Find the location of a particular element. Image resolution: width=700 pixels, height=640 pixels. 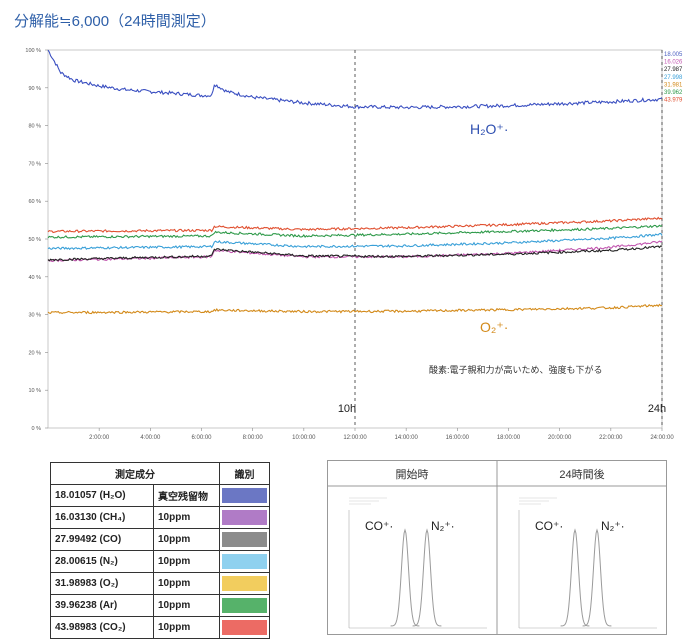

panel-title: 開始時 is located at coordinates (412, 474).